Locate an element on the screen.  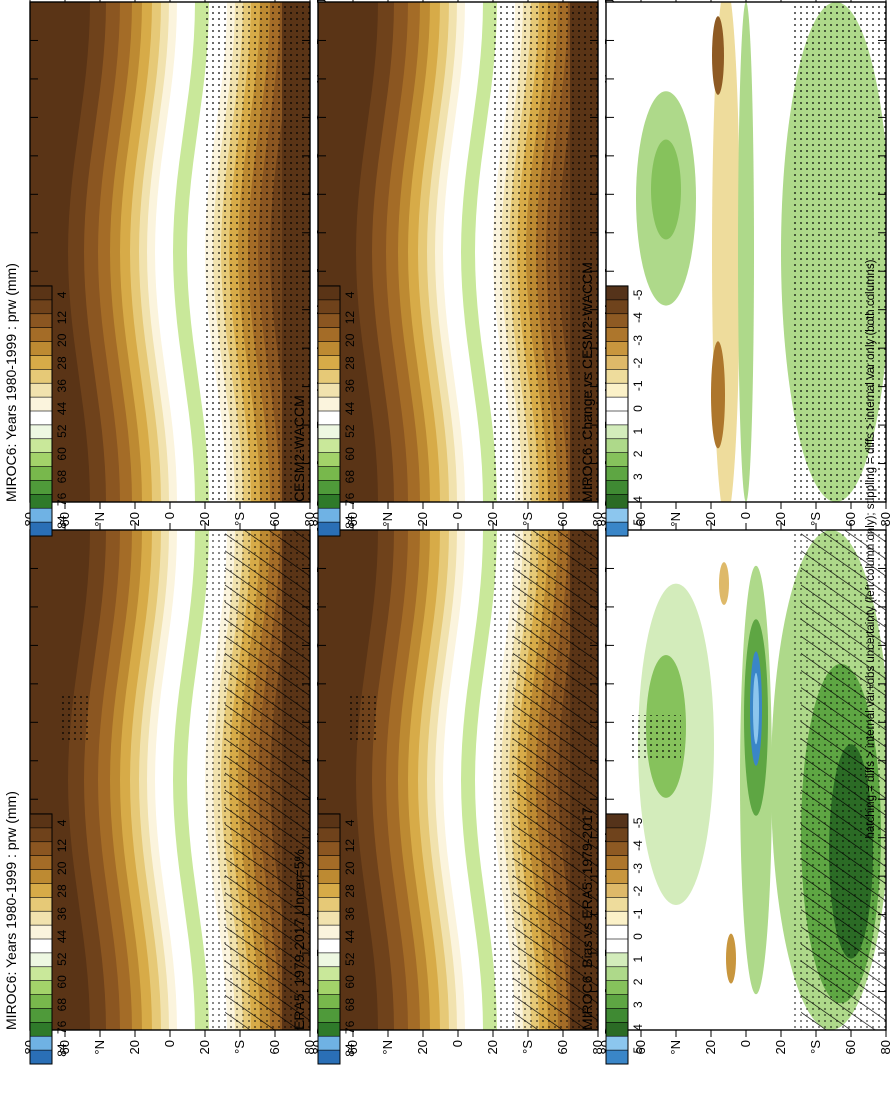
colorbar-label: 0 is located at coordinates (638, 936).